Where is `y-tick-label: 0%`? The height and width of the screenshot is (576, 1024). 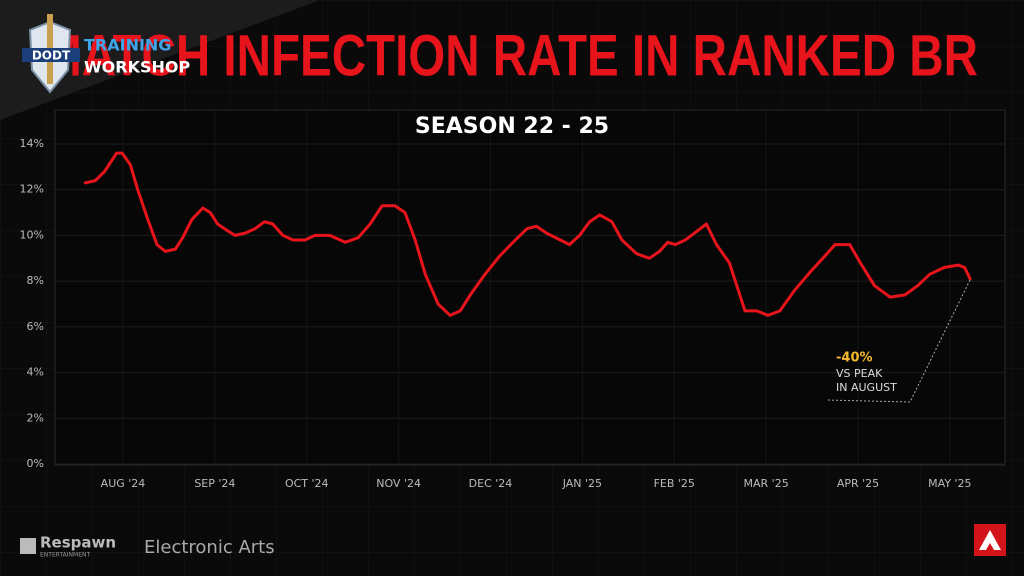
y-tick-label: 0% is located at coordinates (35, 463).